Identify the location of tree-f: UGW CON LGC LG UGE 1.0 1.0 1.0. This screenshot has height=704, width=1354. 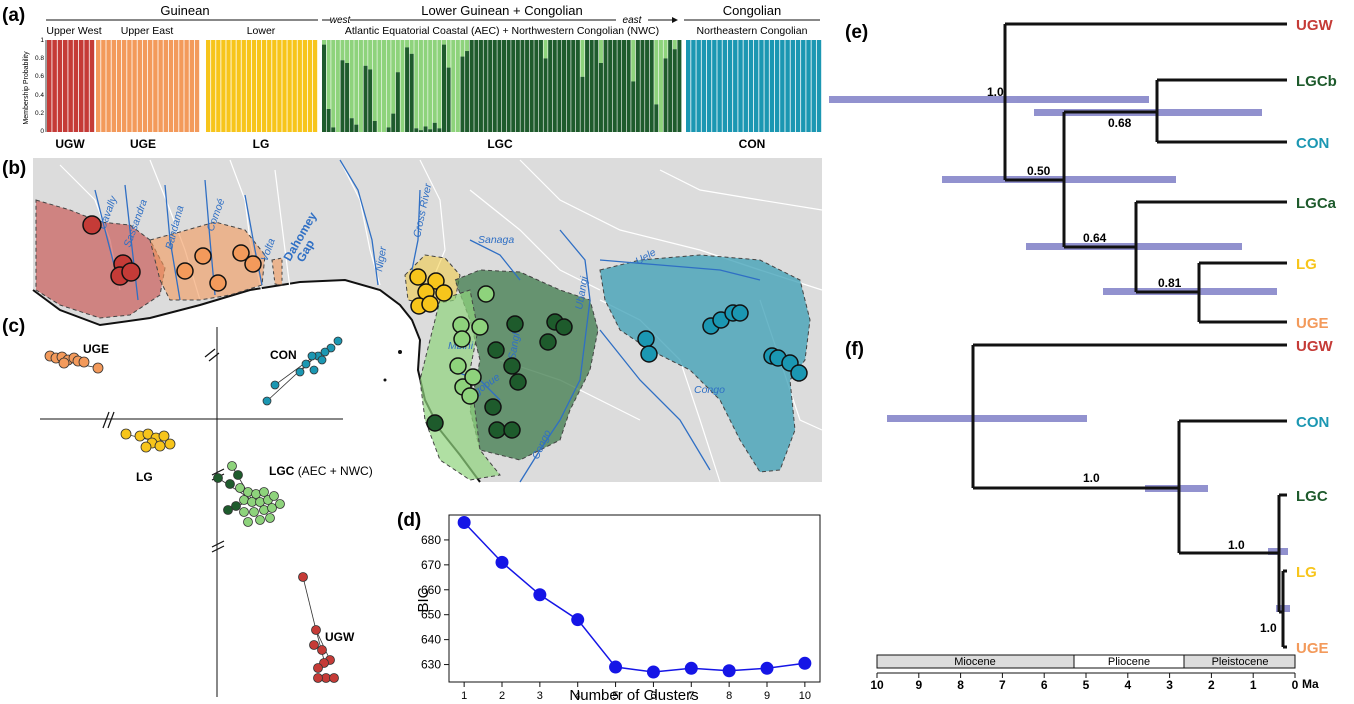
(1110, 497).